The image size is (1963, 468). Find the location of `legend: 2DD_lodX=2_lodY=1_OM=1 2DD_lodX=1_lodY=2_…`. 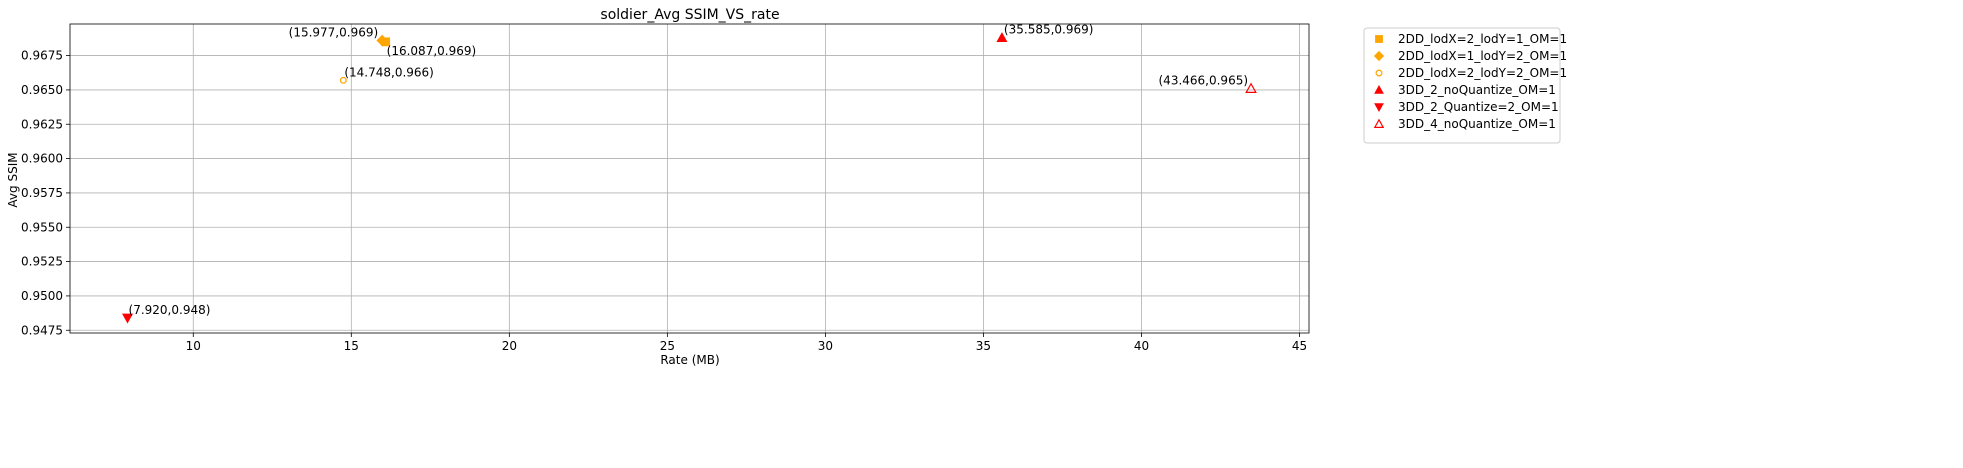

legend: 2DD_lodX=2_lodY=1_OM=1 2DD_lodX=1_lodY=2_… is located at coordinates (1465, 85).